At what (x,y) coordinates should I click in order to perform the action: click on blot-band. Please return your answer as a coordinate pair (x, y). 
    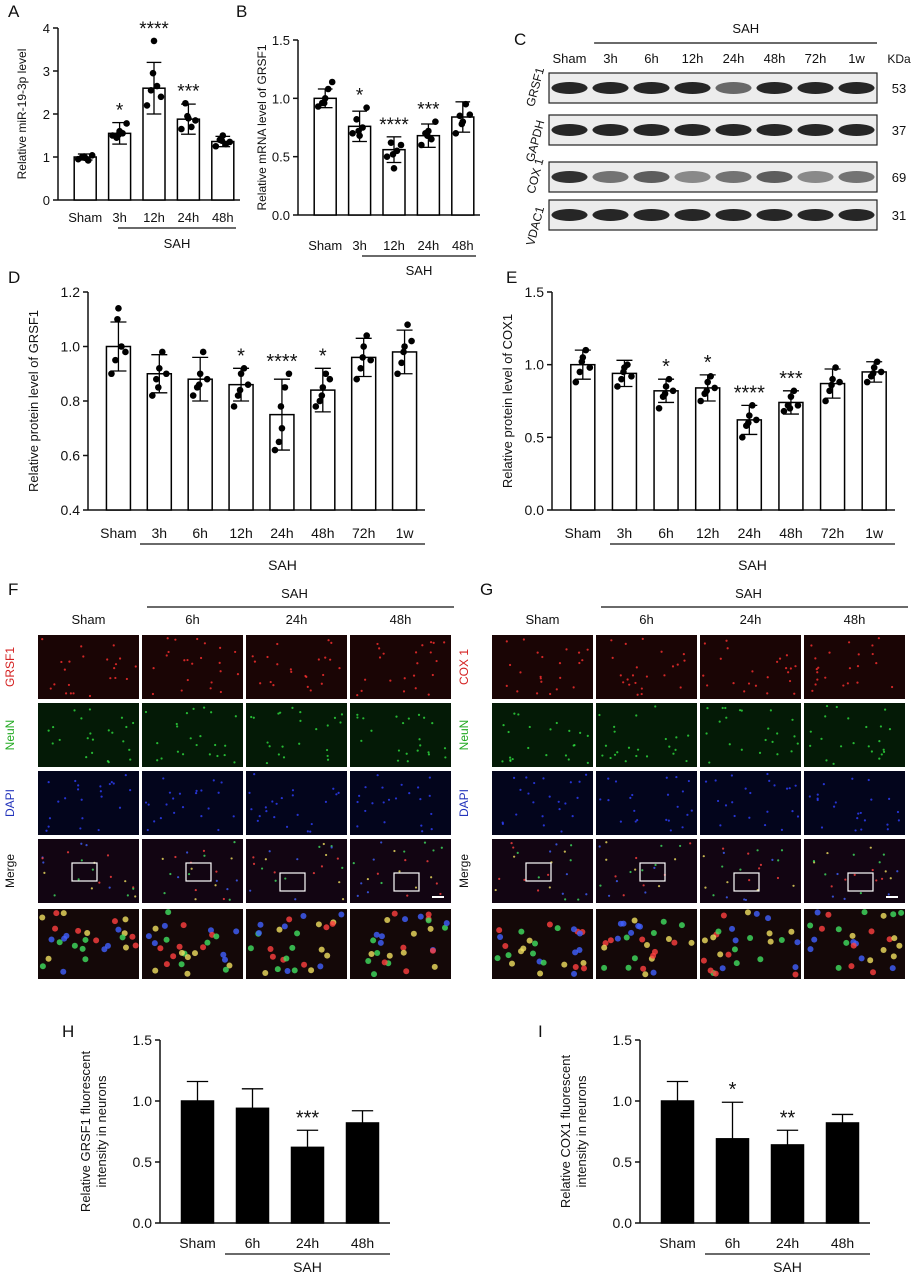
    Looking at the image, I should click on (856, 88).